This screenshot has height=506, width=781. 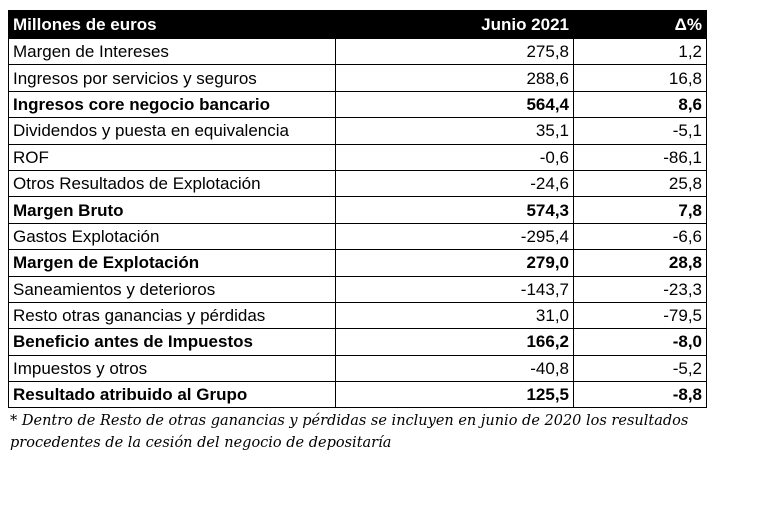 What do you see at coordinates (172, 131) in the screenshot?
I see `row-label: Dividendos y puesta en equivalencia` at bounding box center [172, 131].